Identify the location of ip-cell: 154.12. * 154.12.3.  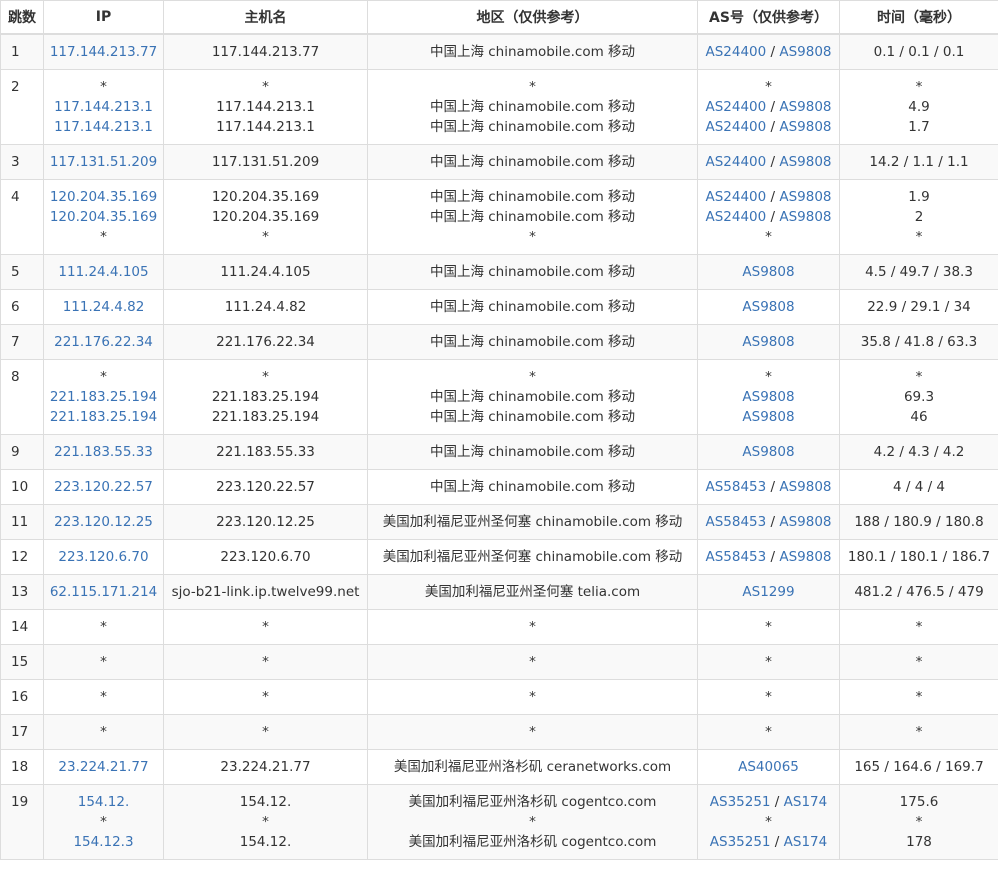
(103, 822).